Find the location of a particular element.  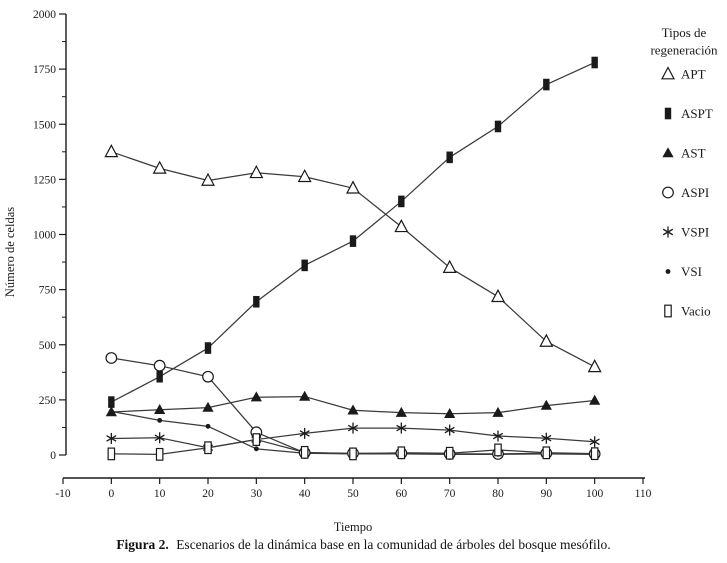

legend-marker-VSPI is located at coordinates (668, 232).